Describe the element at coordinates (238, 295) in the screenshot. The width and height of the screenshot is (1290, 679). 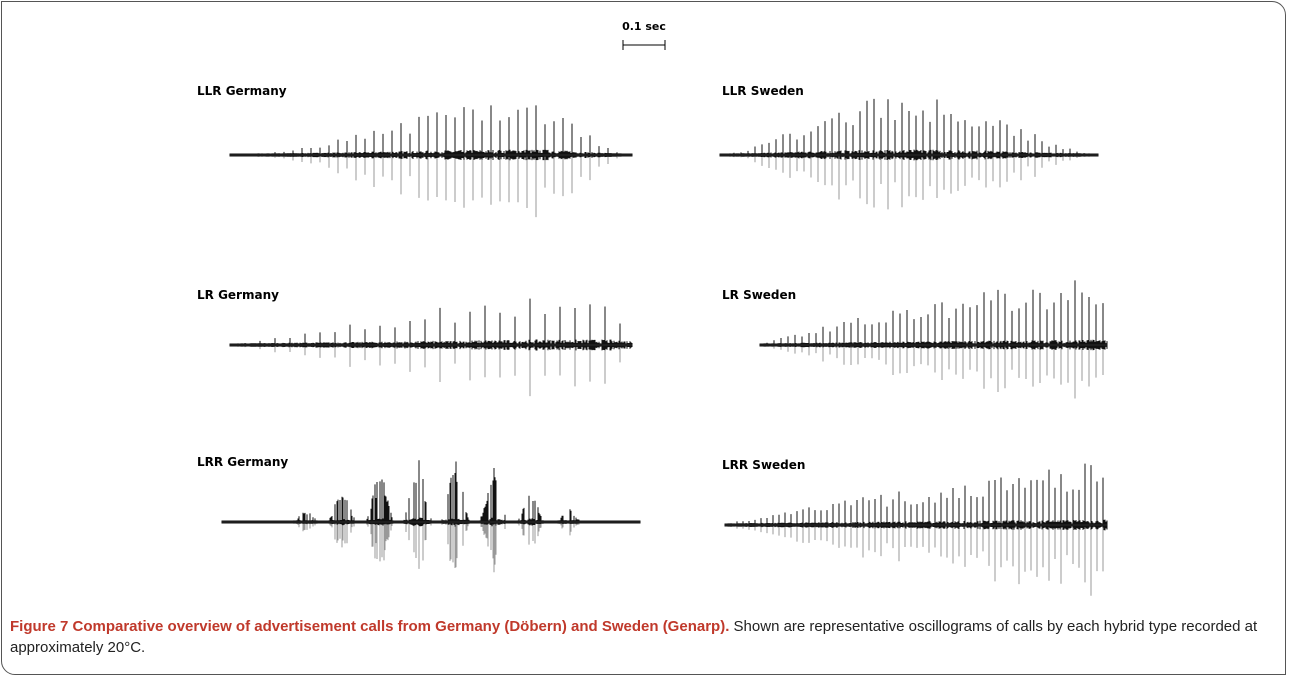
I see `panel-label: LR Germany` at that location.